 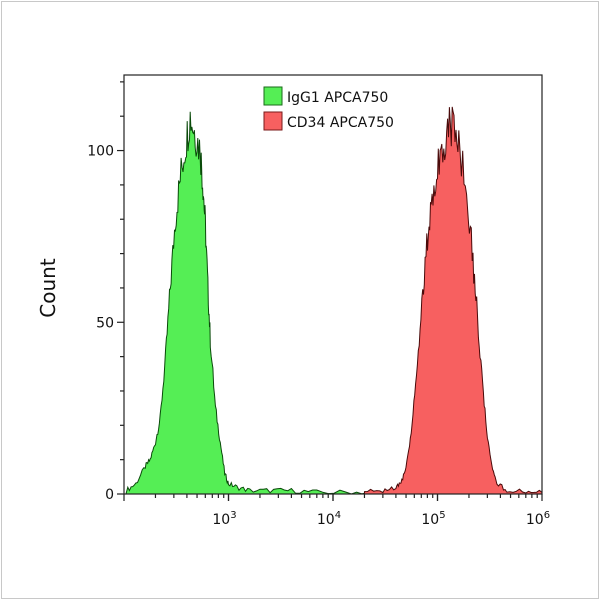 I want to click on x-tick-label: 10⁶, so click(x=538, y=519).